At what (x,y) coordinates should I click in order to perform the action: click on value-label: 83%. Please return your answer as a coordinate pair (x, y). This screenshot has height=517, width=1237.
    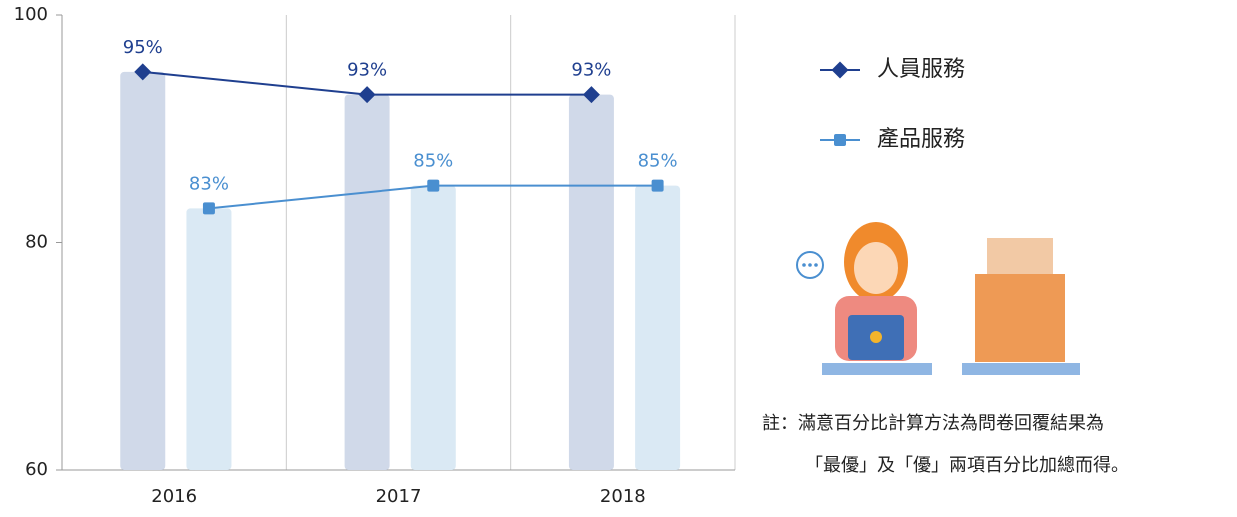
    Looking at the image, I should click on (209, 183).